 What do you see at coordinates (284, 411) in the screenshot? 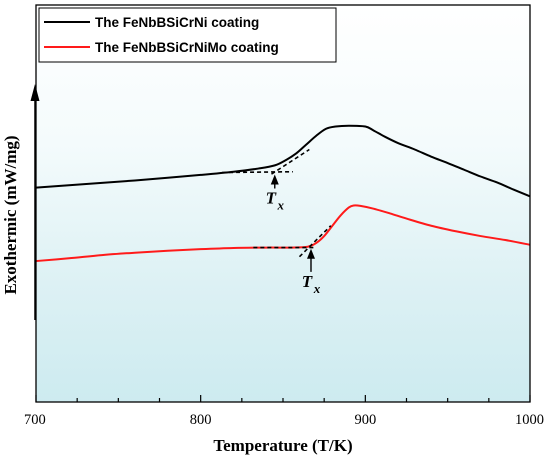
I see `tick-layer: 700 800 900 1000` at bounding box center [284, 411].